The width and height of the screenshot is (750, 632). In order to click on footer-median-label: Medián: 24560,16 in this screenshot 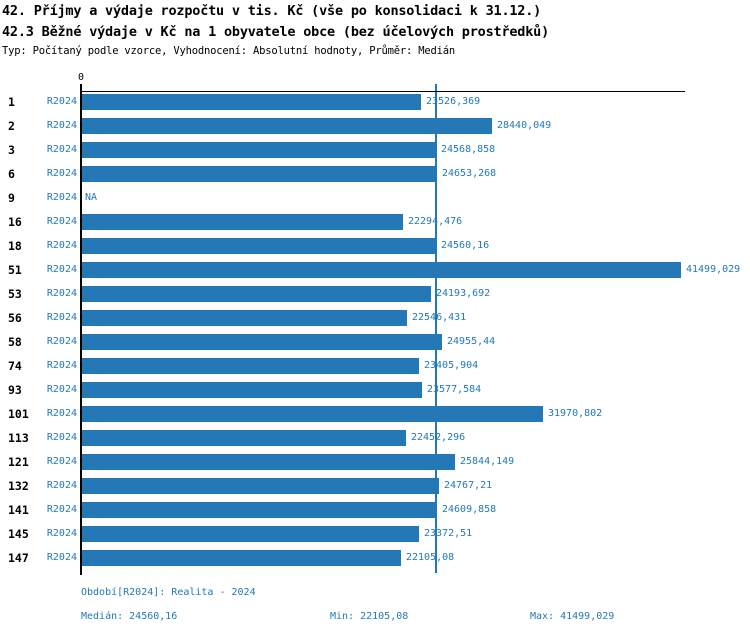, I will do `click(129, 616)`.